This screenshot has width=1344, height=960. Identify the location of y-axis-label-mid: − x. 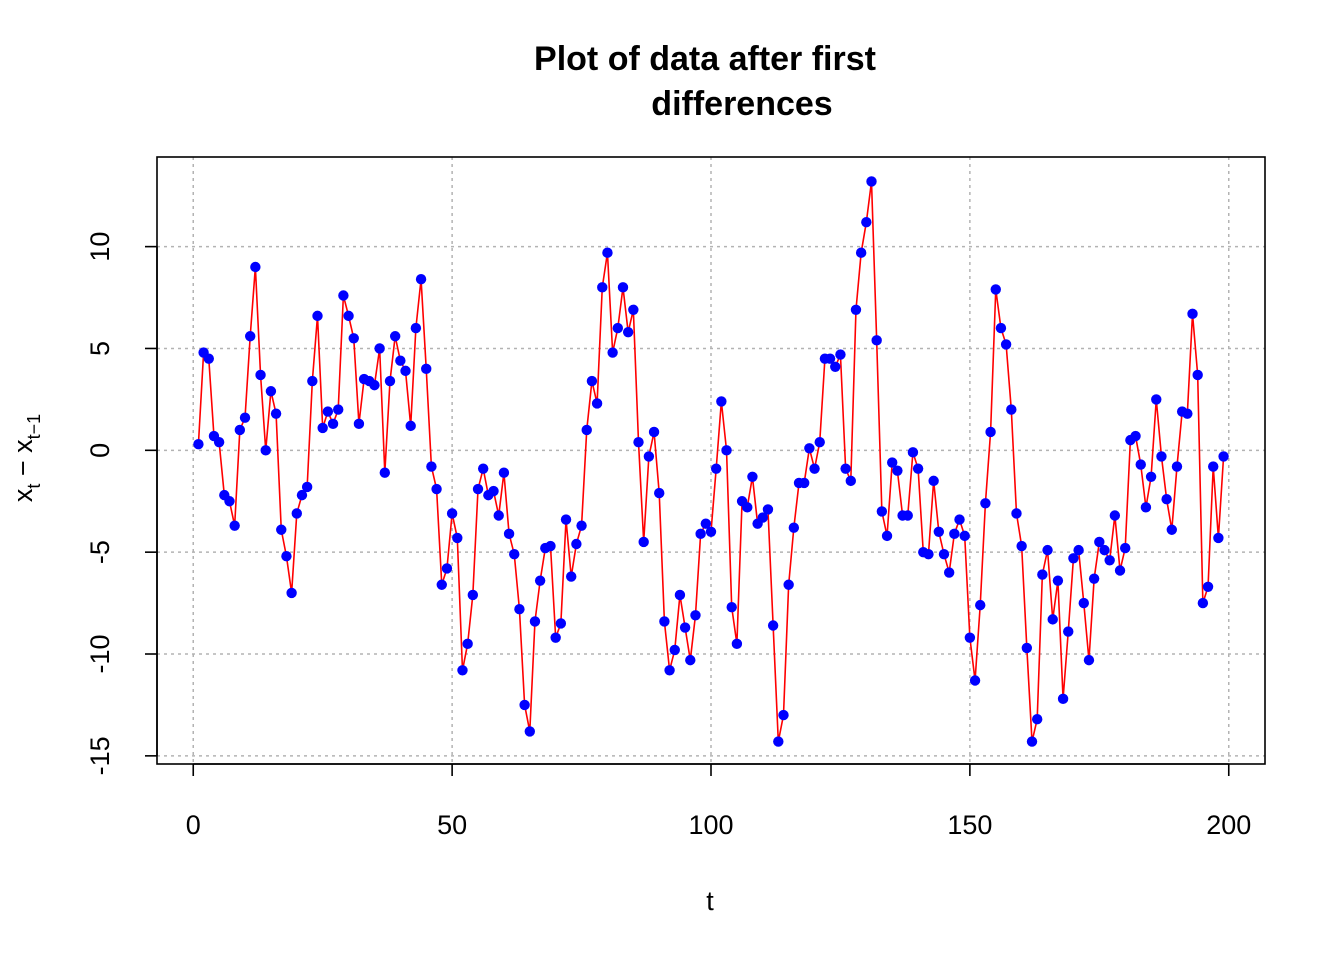
(23, 461).